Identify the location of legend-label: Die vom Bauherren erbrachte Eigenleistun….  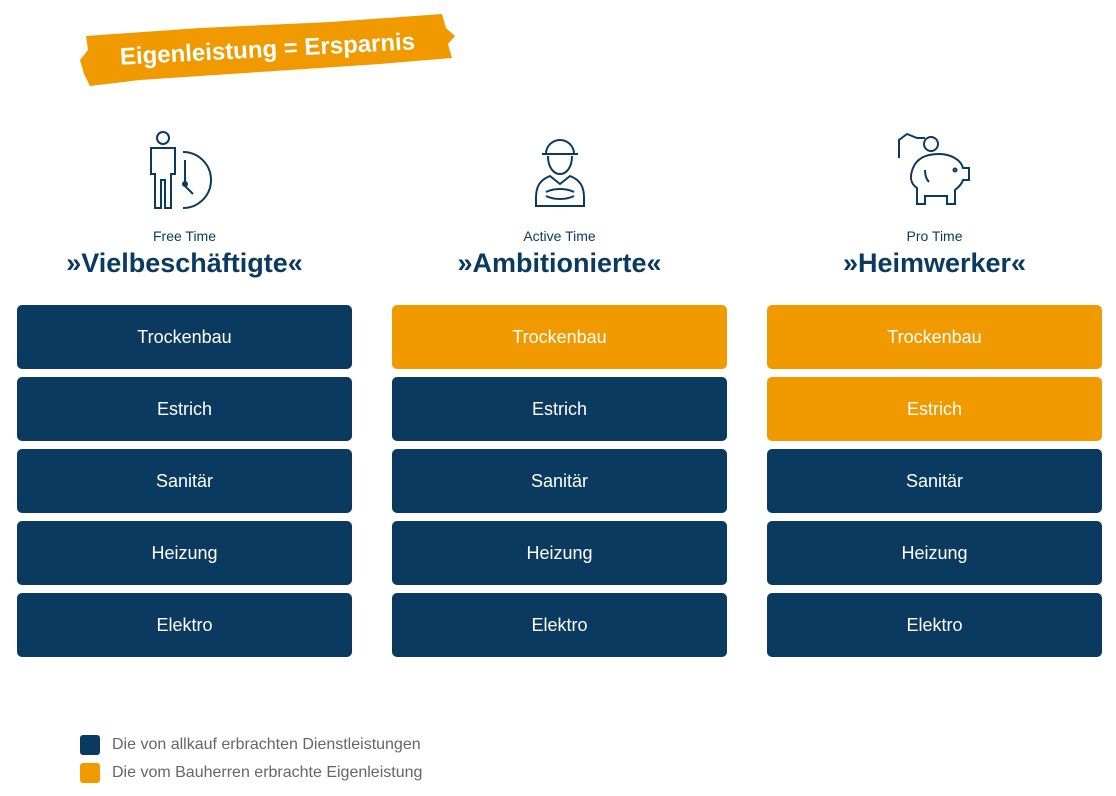
(267, 772).